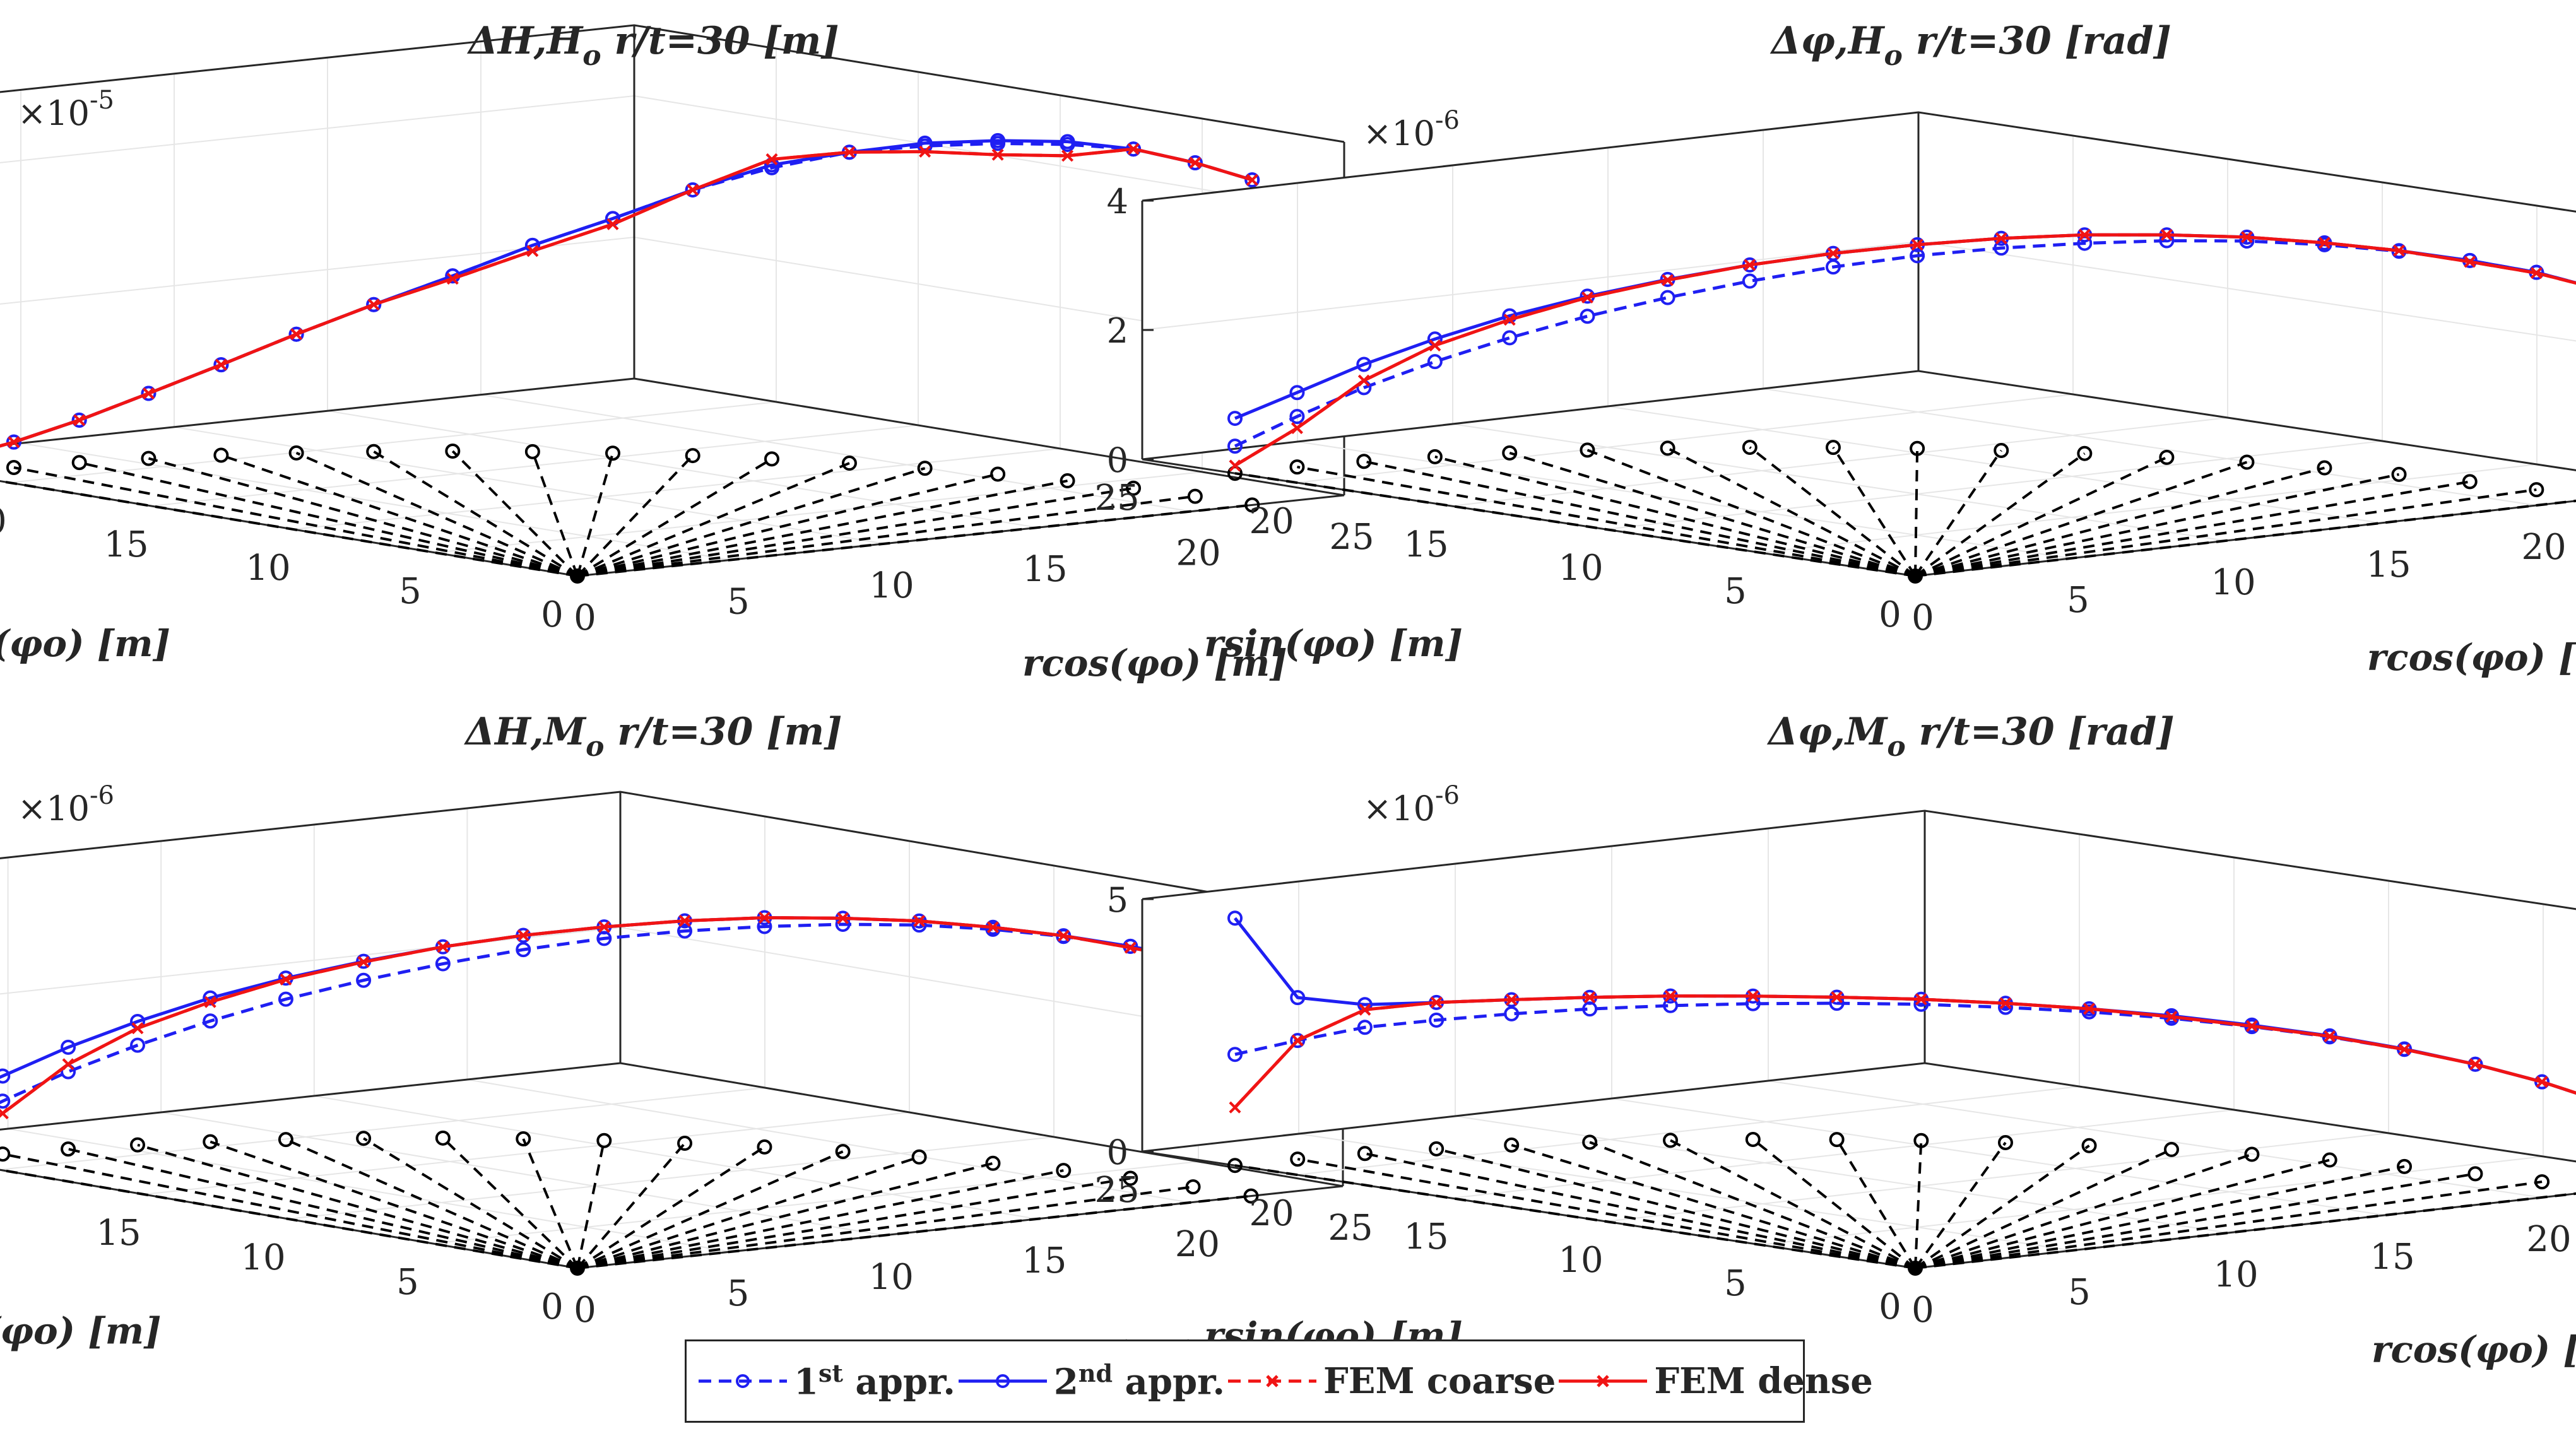  Describe the element at coordinates (677, 489) in the screenshot. I see `floor-grid-y` at that location.